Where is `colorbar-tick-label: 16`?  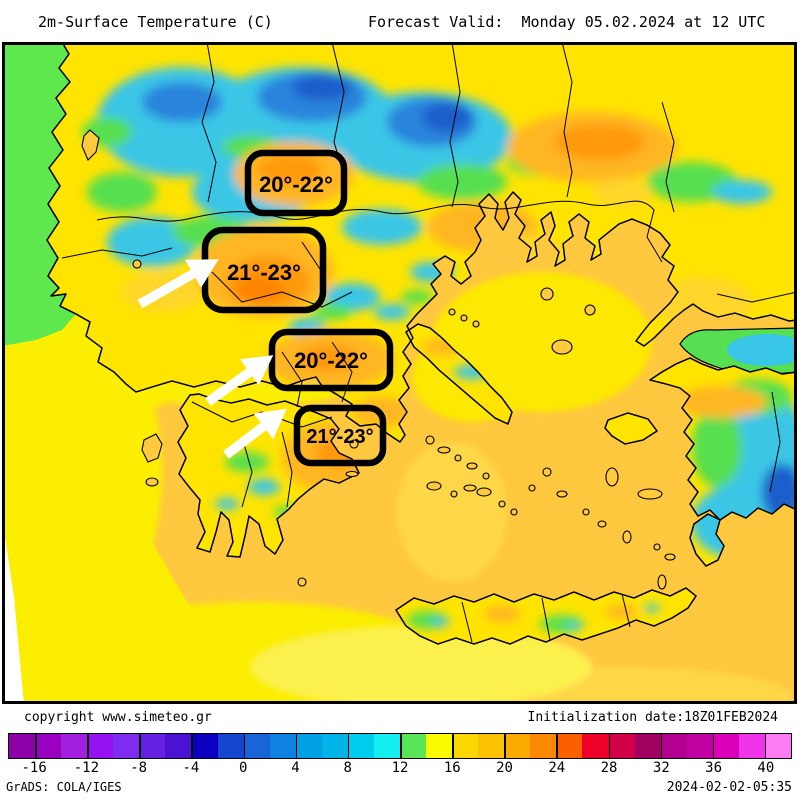 colorbar-tick-label: 16 is located at coordinates (452, 768).